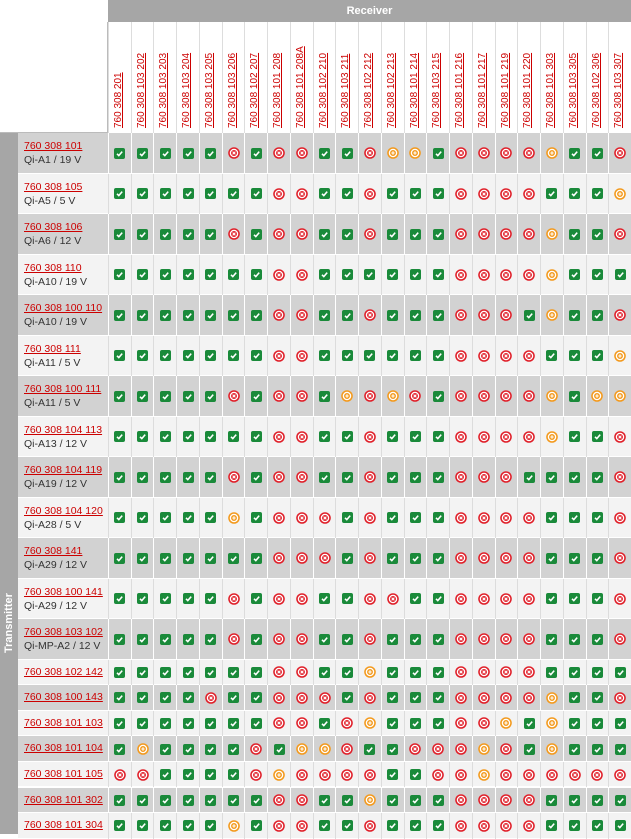 The height and width of the screenshot is (839, 631). I want to click on product-link: 760 308 102 142, so click(63, 671).